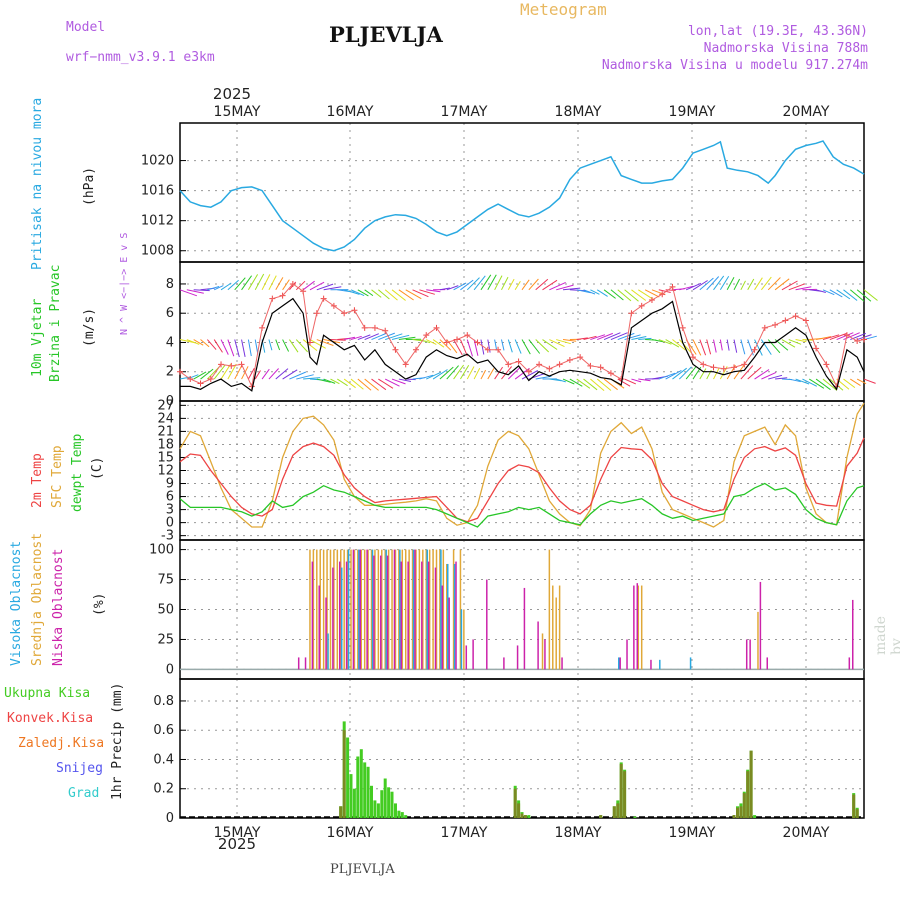 The height and width of the screenshot is (900, 900). What do you see at coordinates (157, 251) in the screenshot?
I see `pressure-tick-label: 1008` at bounding box center [157, 251].